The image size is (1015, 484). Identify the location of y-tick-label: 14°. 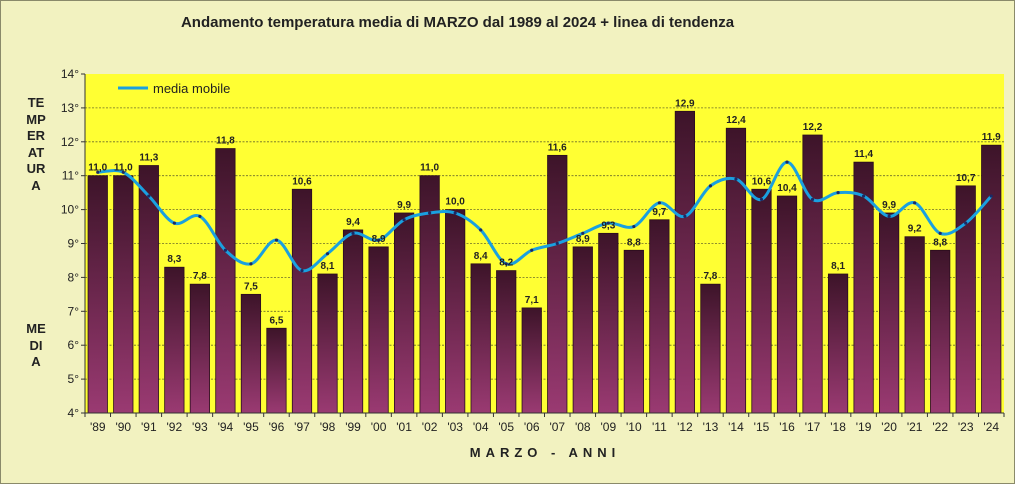
(70, 74).